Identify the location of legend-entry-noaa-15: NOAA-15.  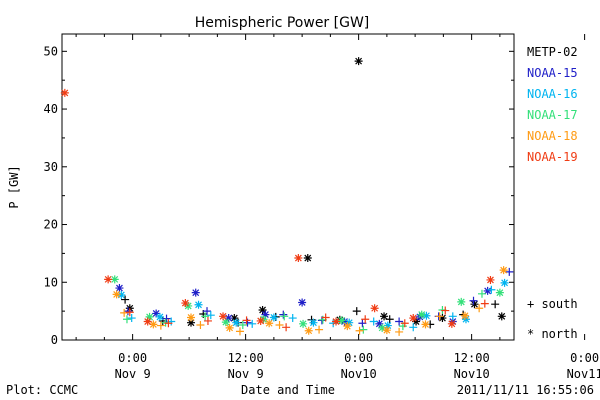
(552, 73).